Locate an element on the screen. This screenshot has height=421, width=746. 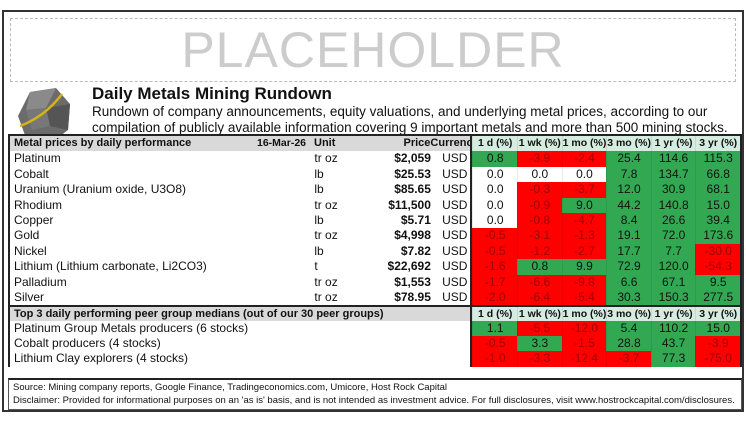
pct-cell: 25.4 is located at coordinates (628, 159).